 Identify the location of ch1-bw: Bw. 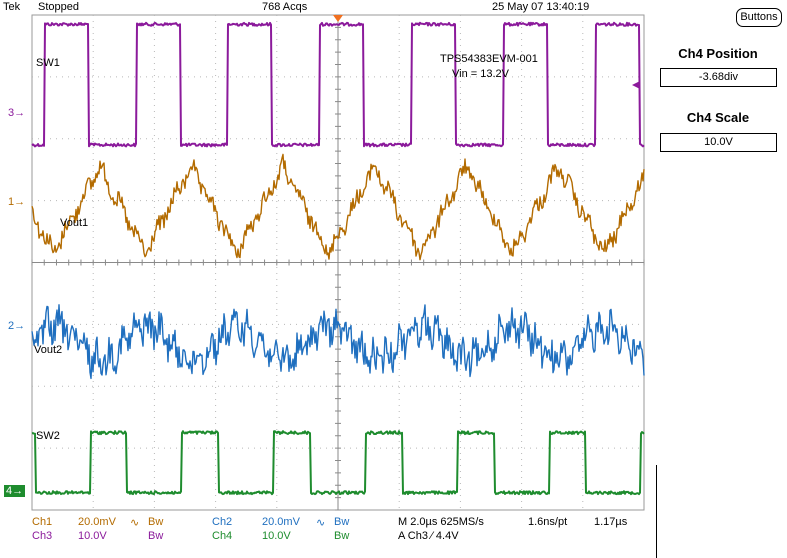
(156, 522).